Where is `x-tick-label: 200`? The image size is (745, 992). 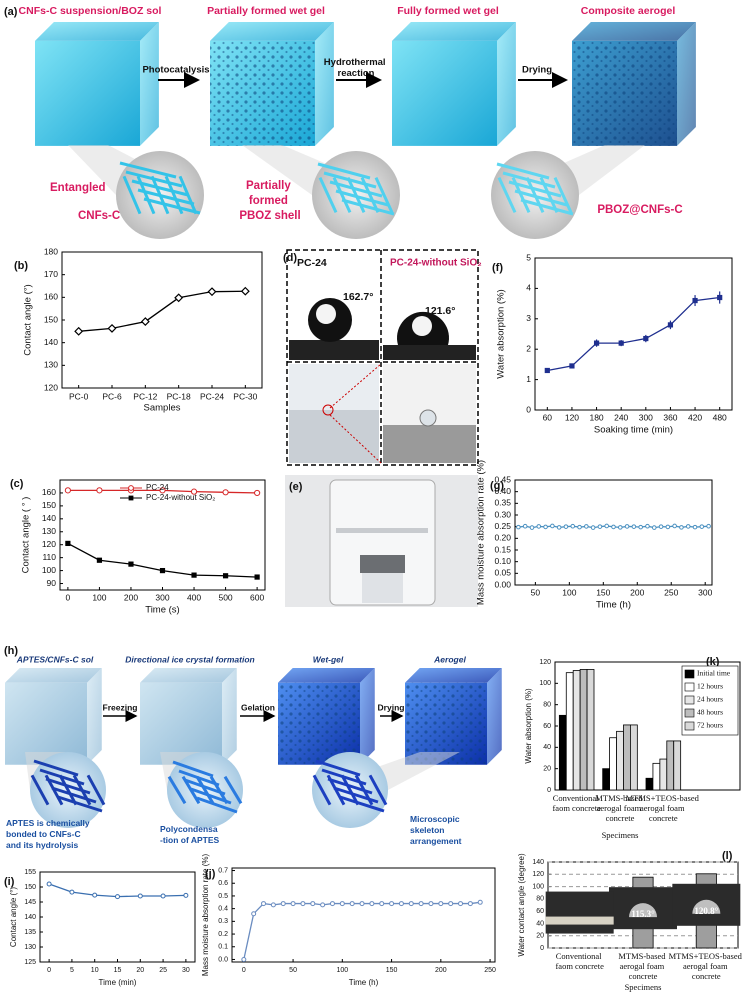 x-tick-label: 200 is located at coordinates (441, 970).